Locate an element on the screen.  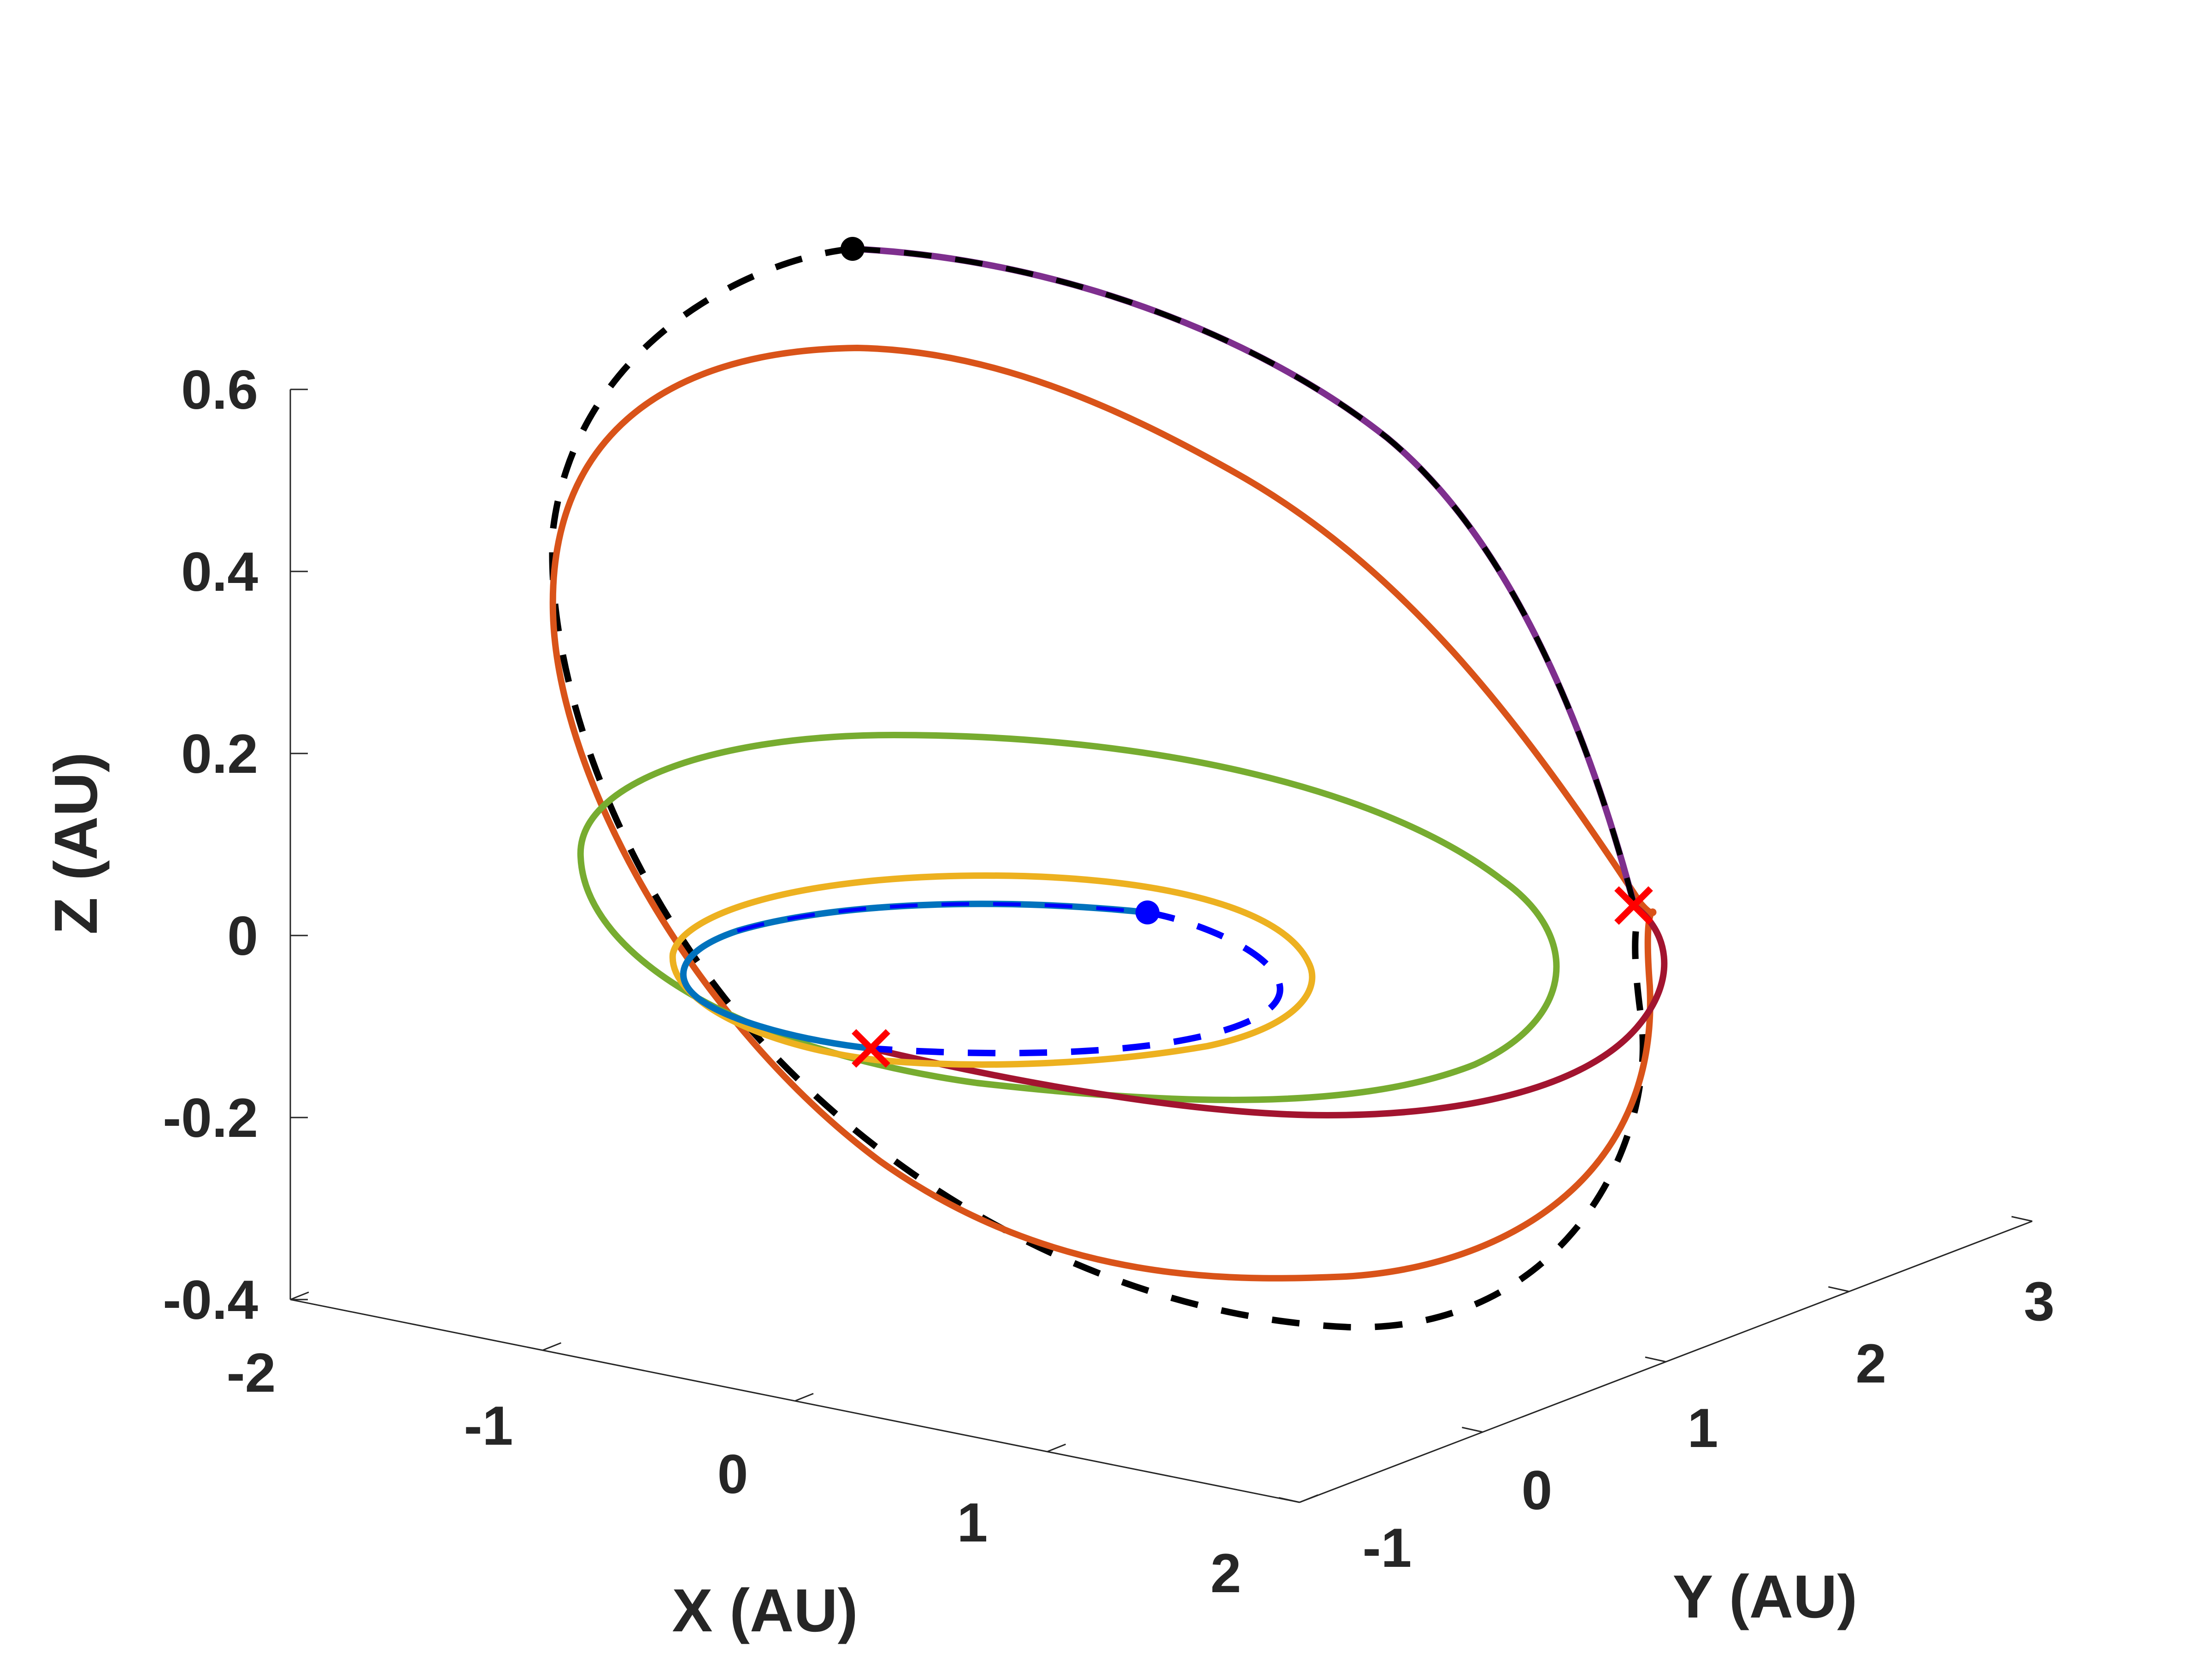
series-green-orbit is located at coordinates (1068, 917).